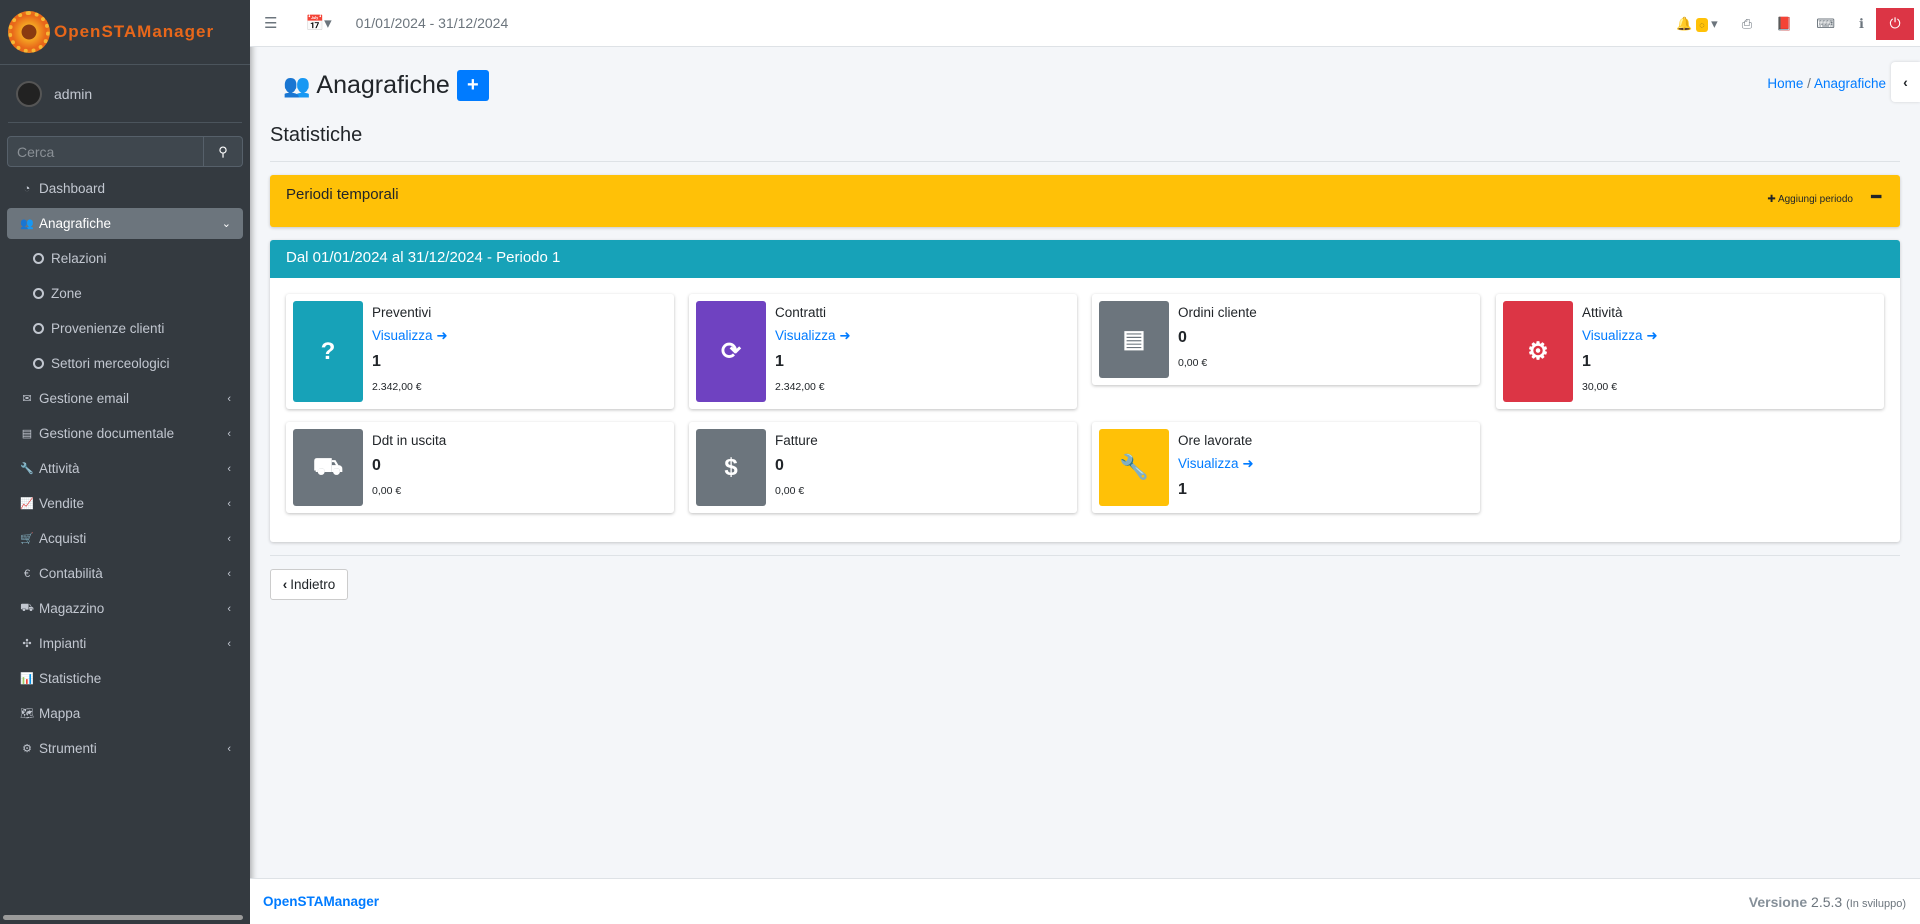 The image size is (1920, 924). I want to click on keyboard-icon: ⌨, so click(1826, 23).